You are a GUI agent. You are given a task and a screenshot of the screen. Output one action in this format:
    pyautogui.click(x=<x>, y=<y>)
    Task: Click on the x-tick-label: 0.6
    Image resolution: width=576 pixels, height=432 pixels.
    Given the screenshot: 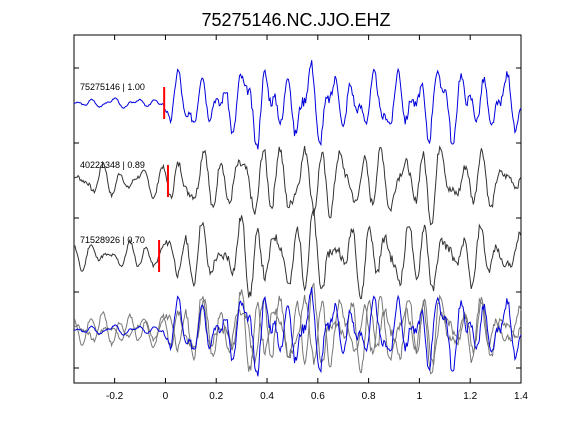 What is the action you would take?
    pyautogui.click(x=318, y=396)
    